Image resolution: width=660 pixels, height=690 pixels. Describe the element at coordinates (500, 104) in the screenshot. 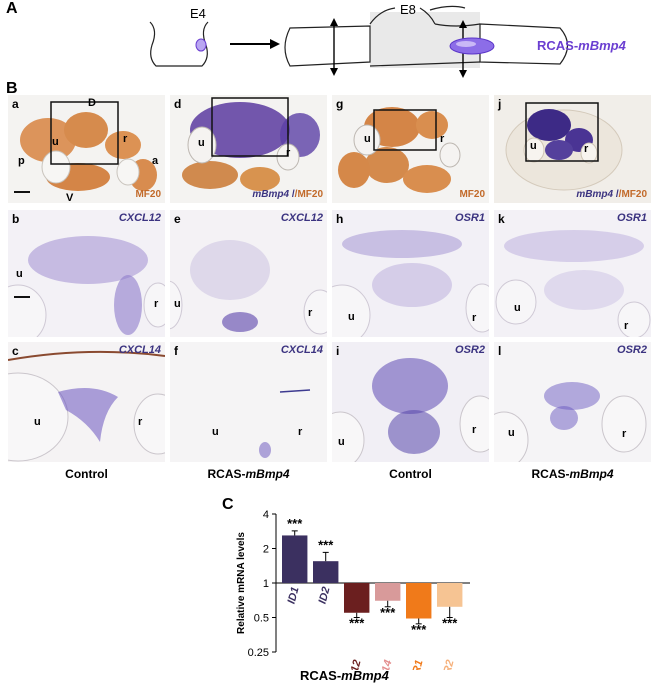

I see `tile-letter: j` at that location.